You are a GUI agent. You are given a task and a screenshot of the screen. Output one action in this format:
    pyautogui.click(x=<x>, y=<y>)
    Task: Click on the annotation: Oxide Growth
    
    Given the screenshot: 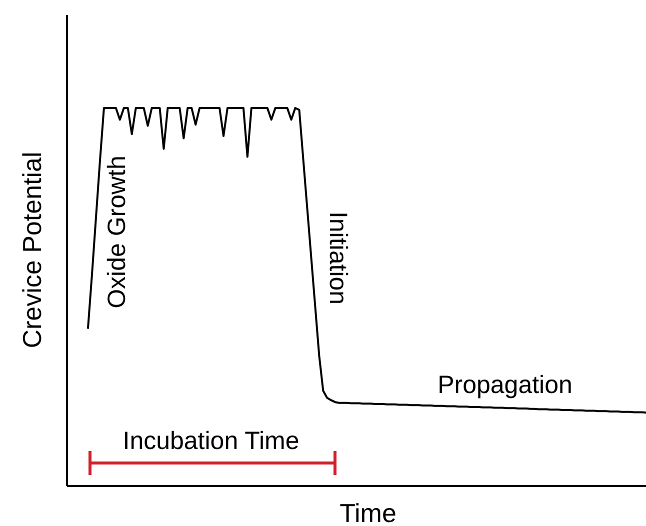 What is the action you would take?
    pyautogui.click(x=117, y=232)
    